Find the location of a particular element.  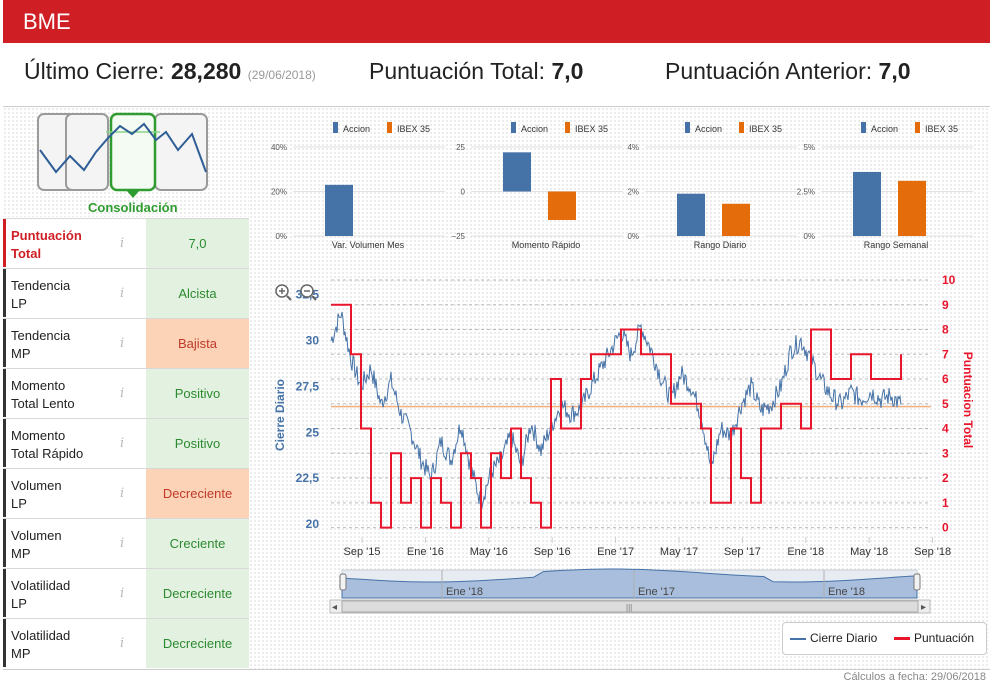

score-row-label: Momento Total Rápido is located at coordinates (63, 443).